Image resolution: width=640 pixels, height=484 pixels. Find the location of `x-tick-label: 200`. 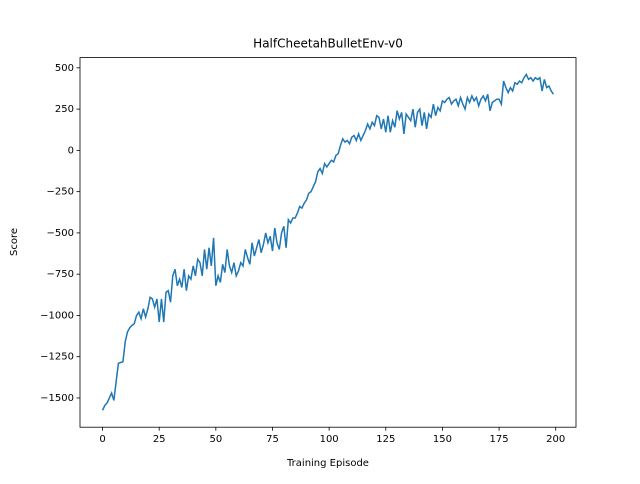

x-tick-label: 200 is located at coordinates (555, 439).